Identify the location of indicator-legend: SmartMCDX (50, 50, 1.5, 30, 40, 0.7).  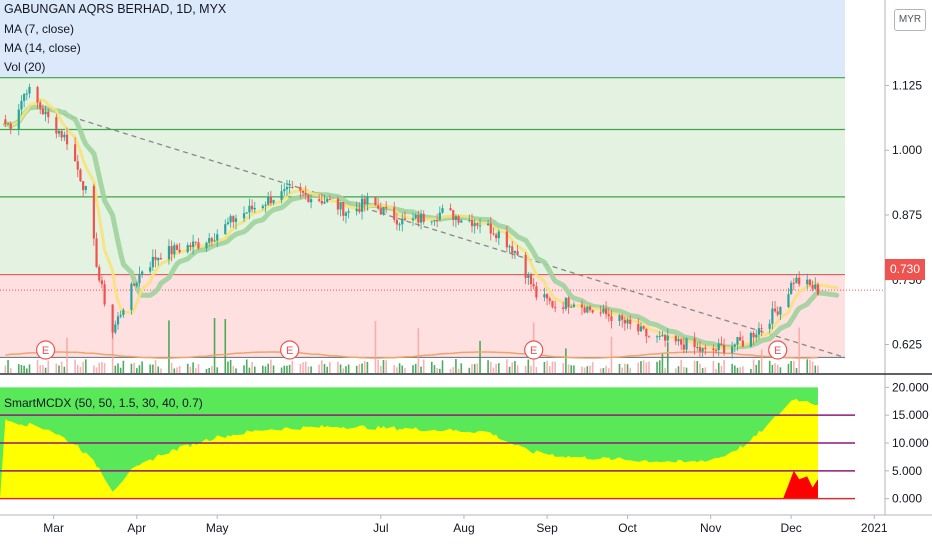
(103, 403).